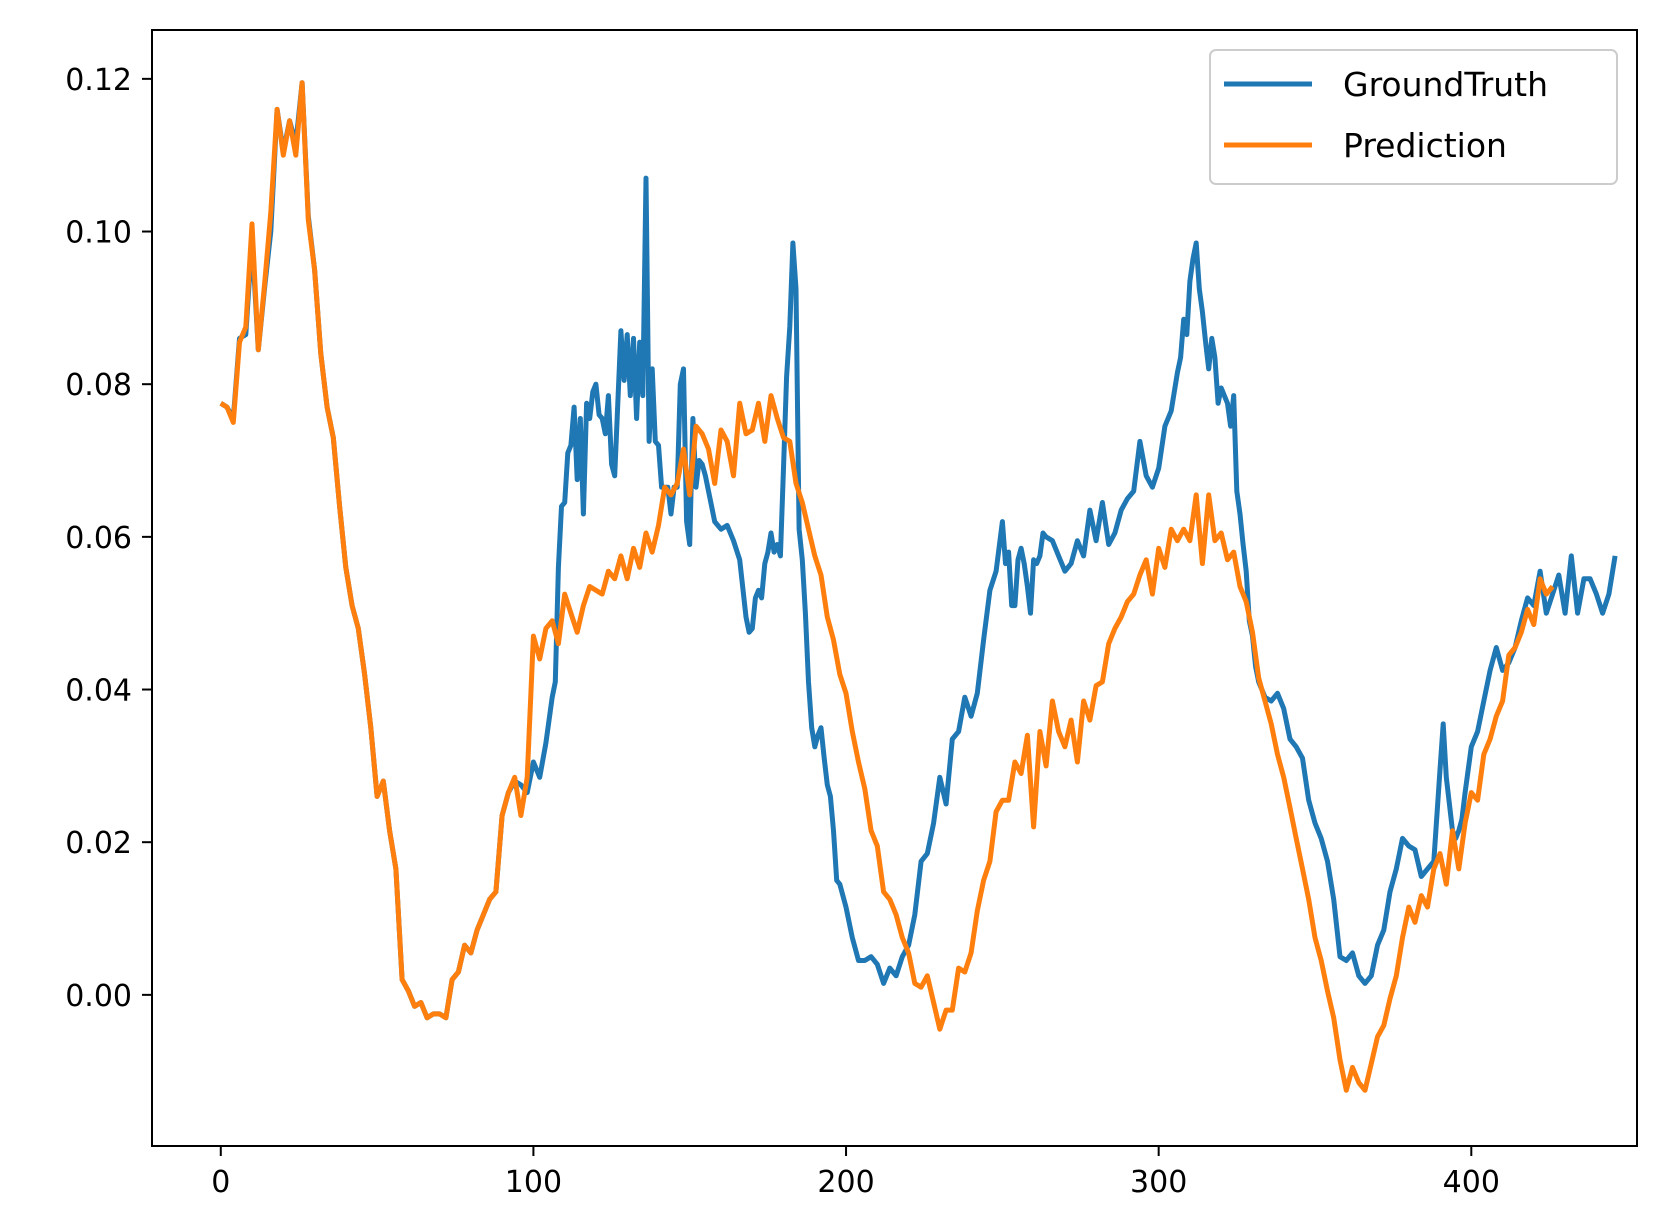 The height and width of the screenshot is (1231, 1660). What do you see at coordinates (1471, 1182) in the screenshot?
I see `x-tick-label: 400` at bounding box center [1471, 1182].